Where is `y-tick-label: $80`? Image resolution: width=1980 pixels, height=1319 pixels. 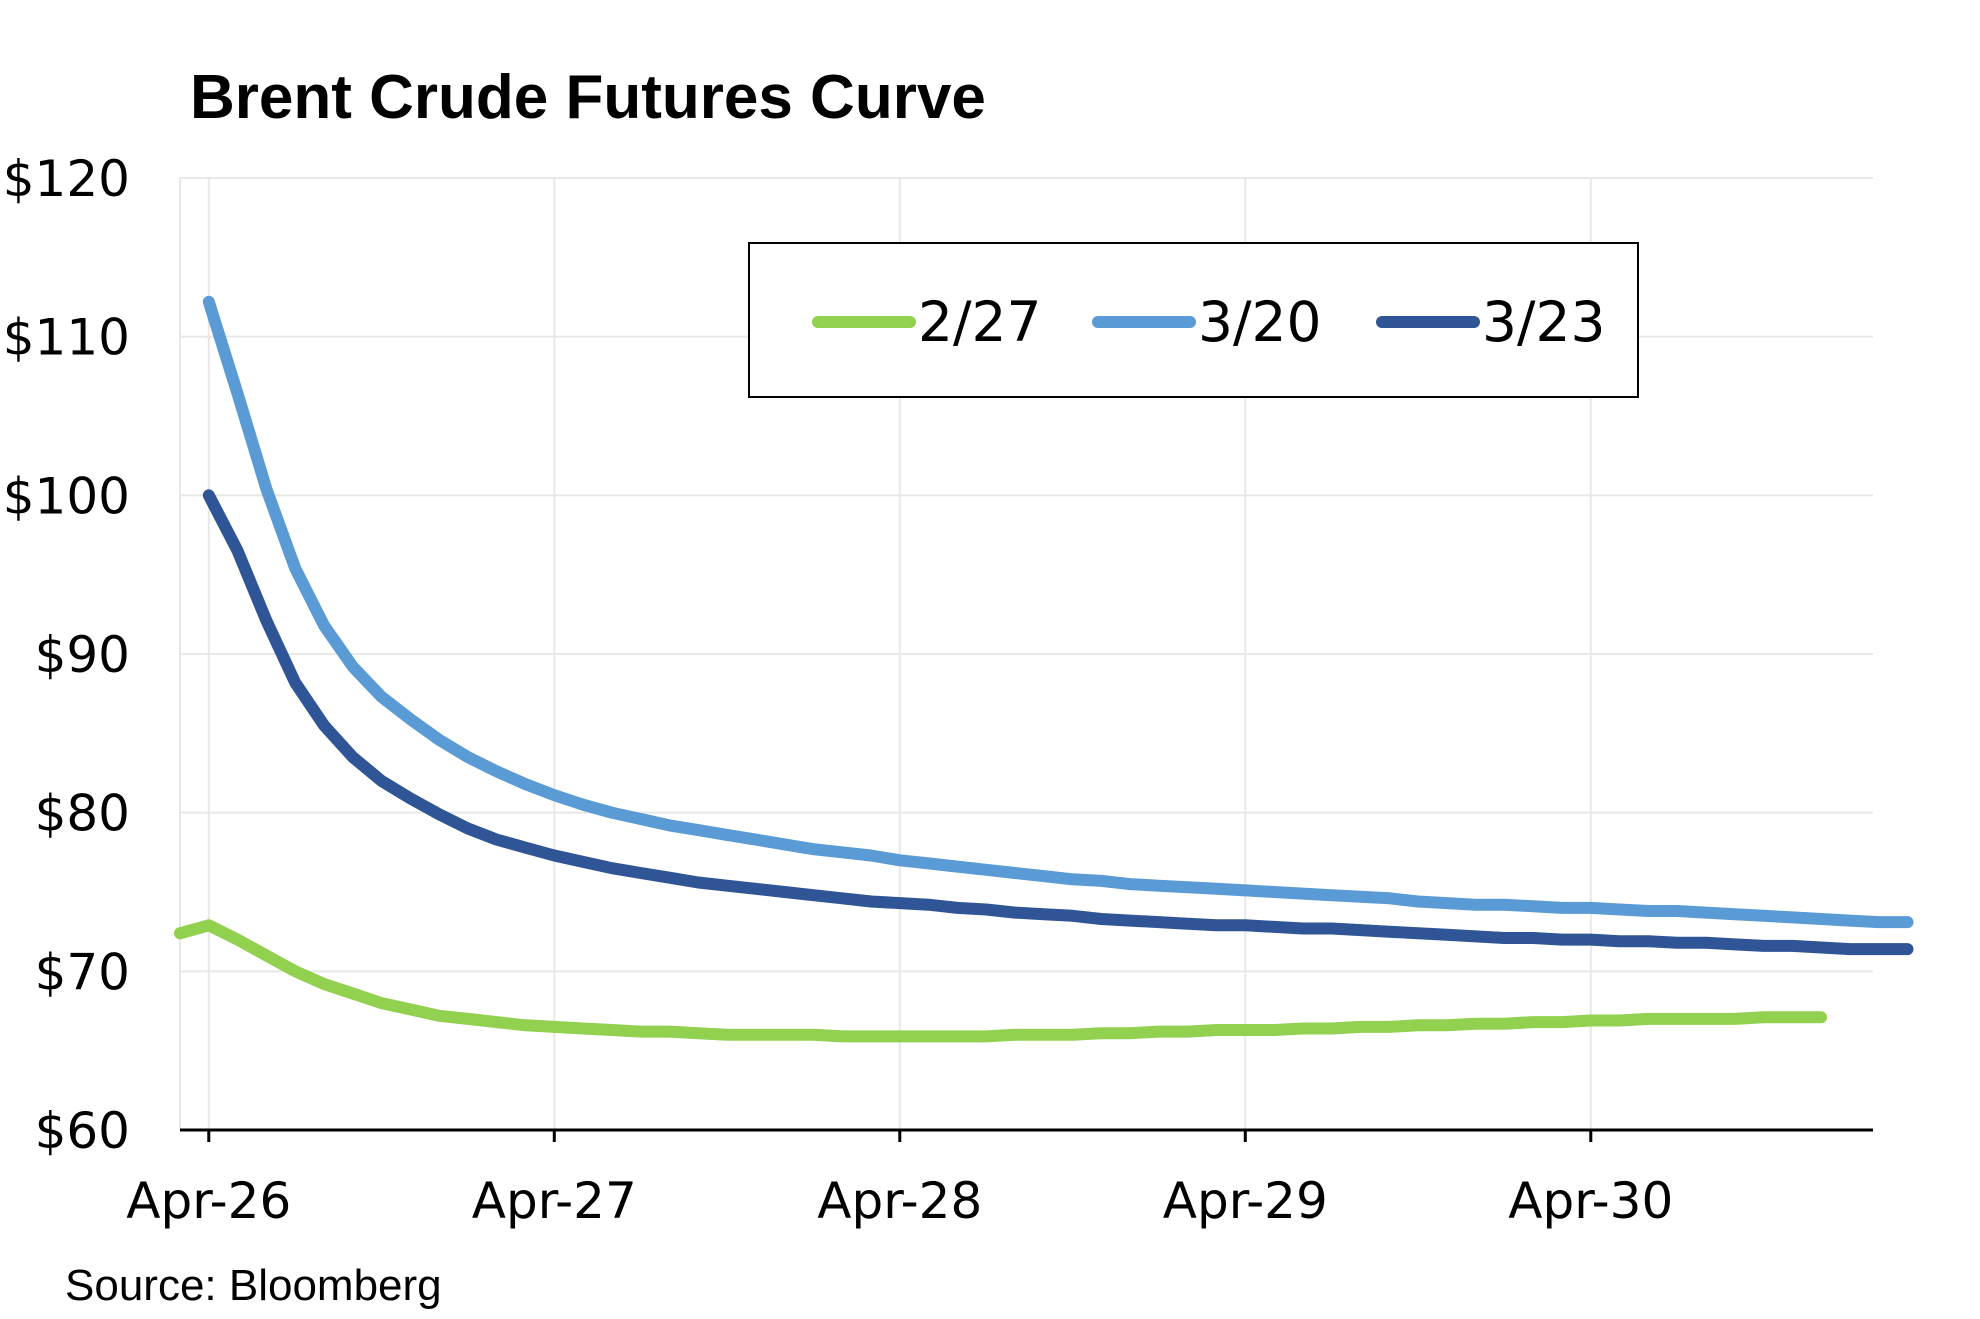 y-tick-label: $80 is located at coordinates (82, 814).